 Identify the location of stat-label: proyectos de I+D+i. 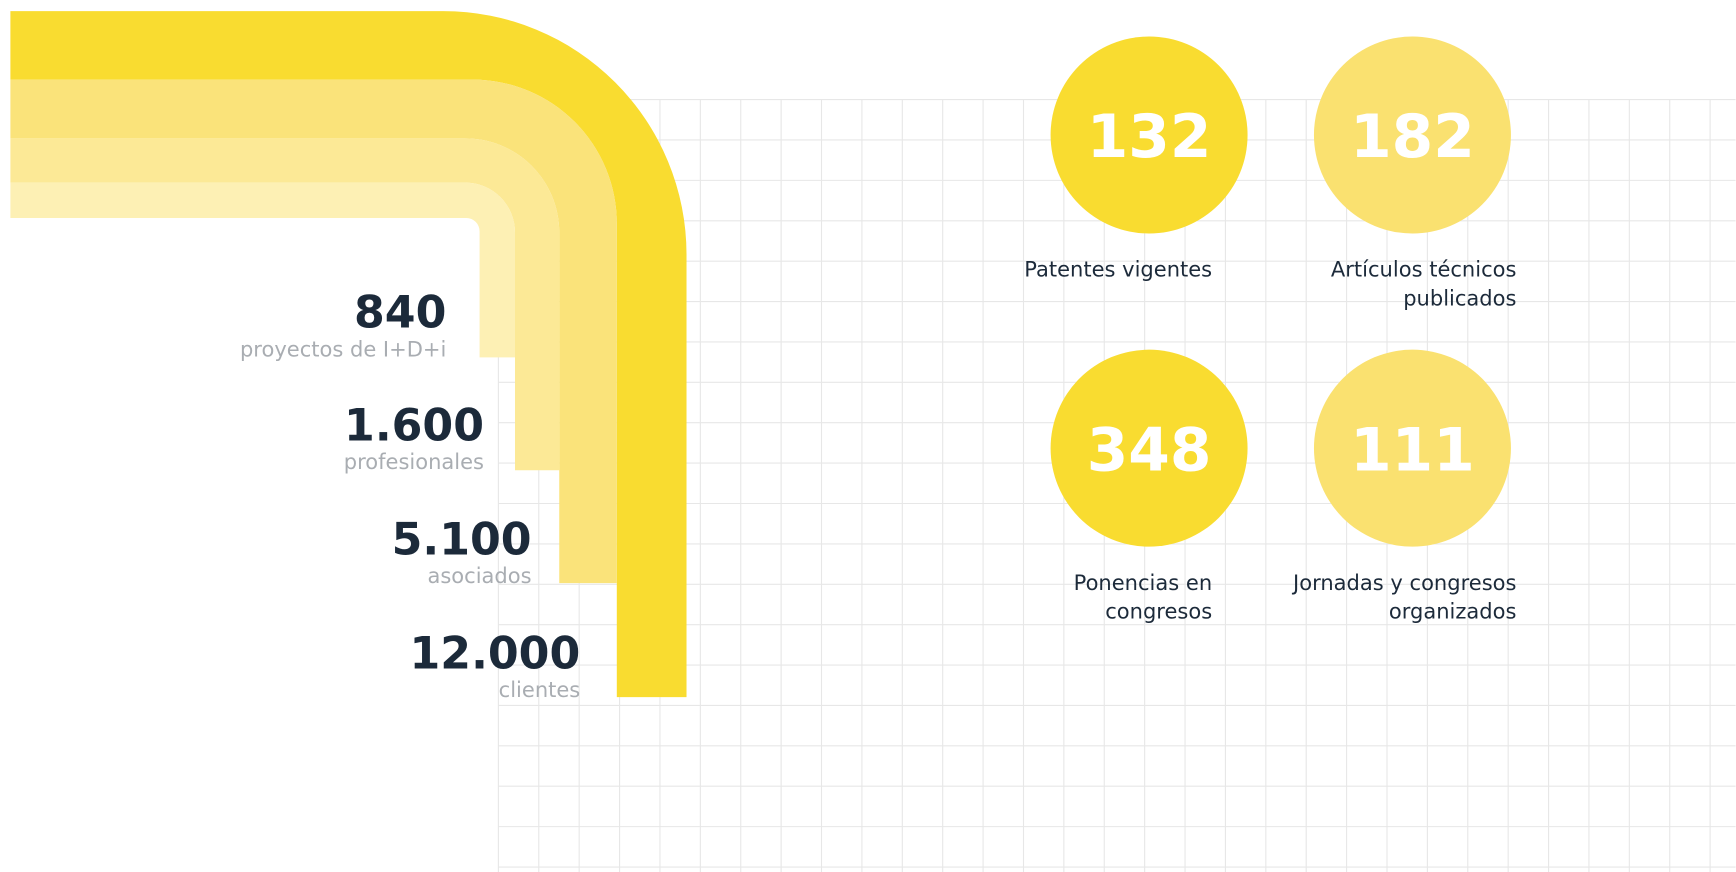
(343, 348).